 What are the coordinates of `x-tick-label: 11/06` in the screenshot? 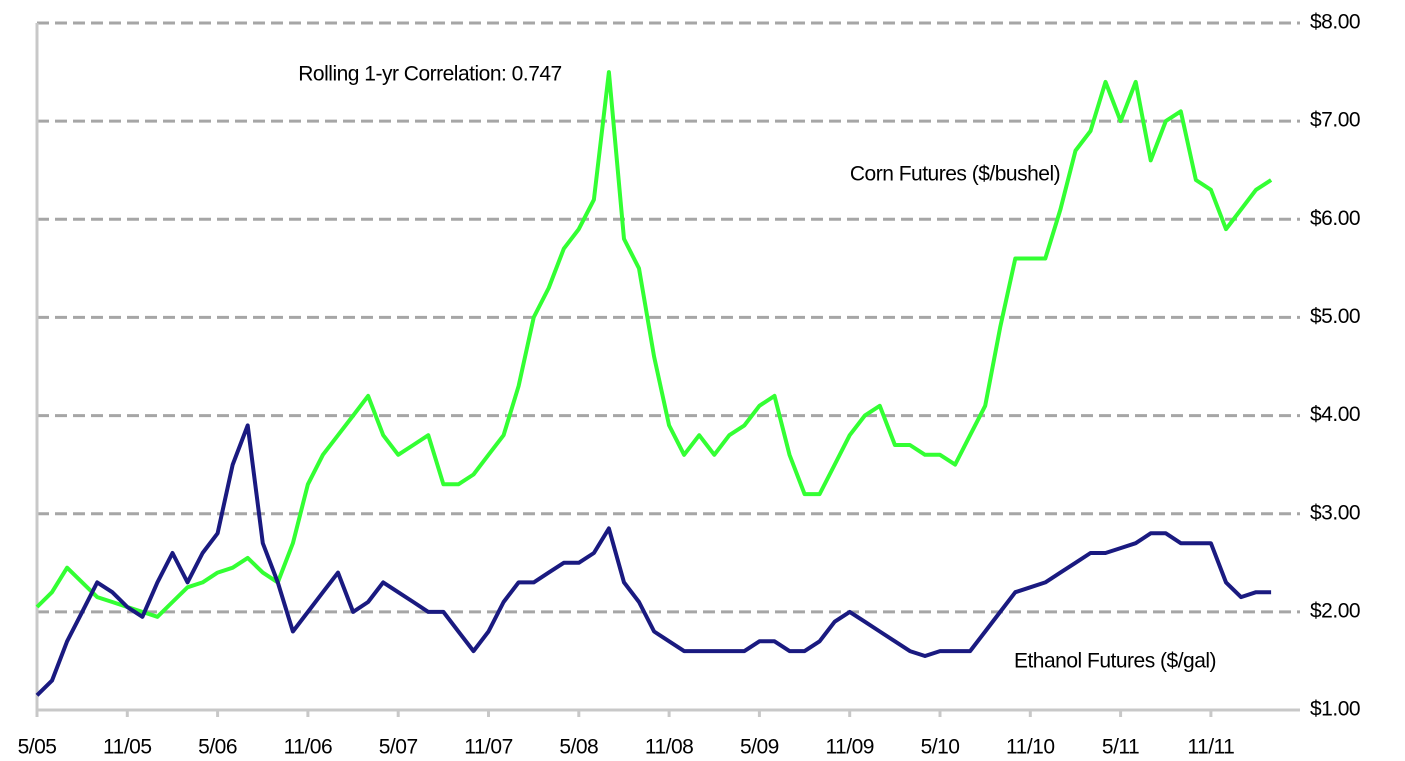 It's located at (308, 747).